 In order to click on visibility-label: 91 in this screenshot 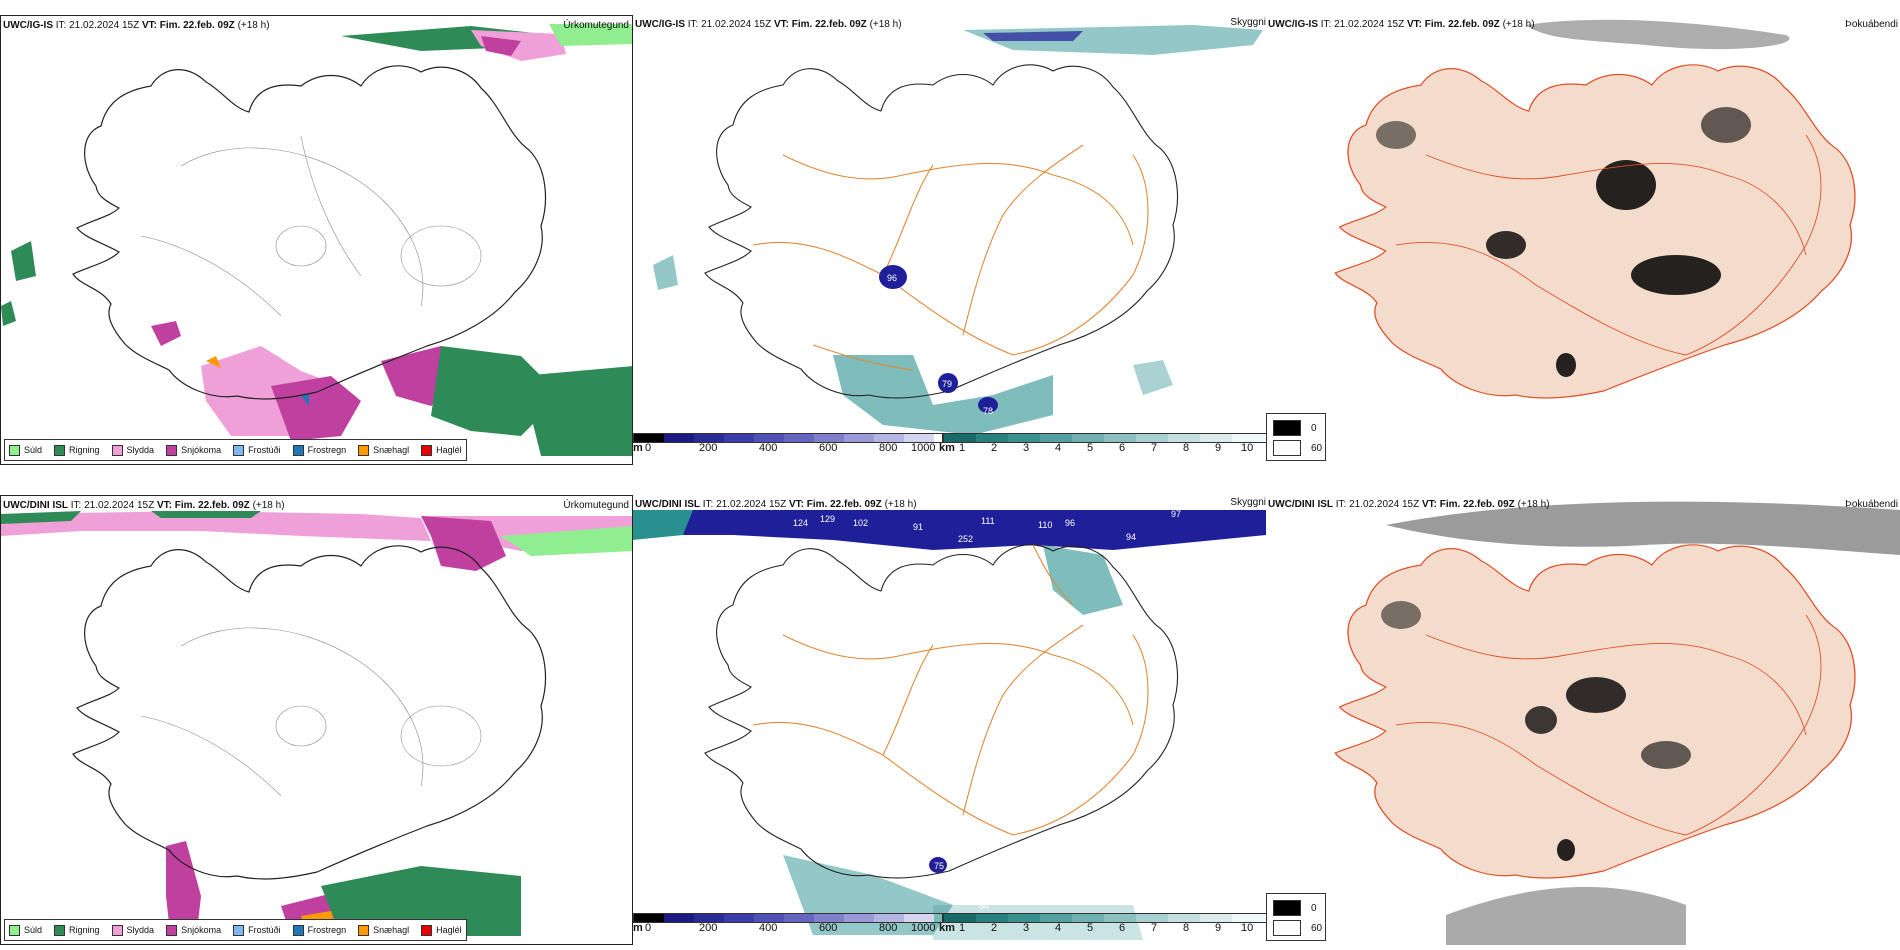, I will do `click(918, 527)`.